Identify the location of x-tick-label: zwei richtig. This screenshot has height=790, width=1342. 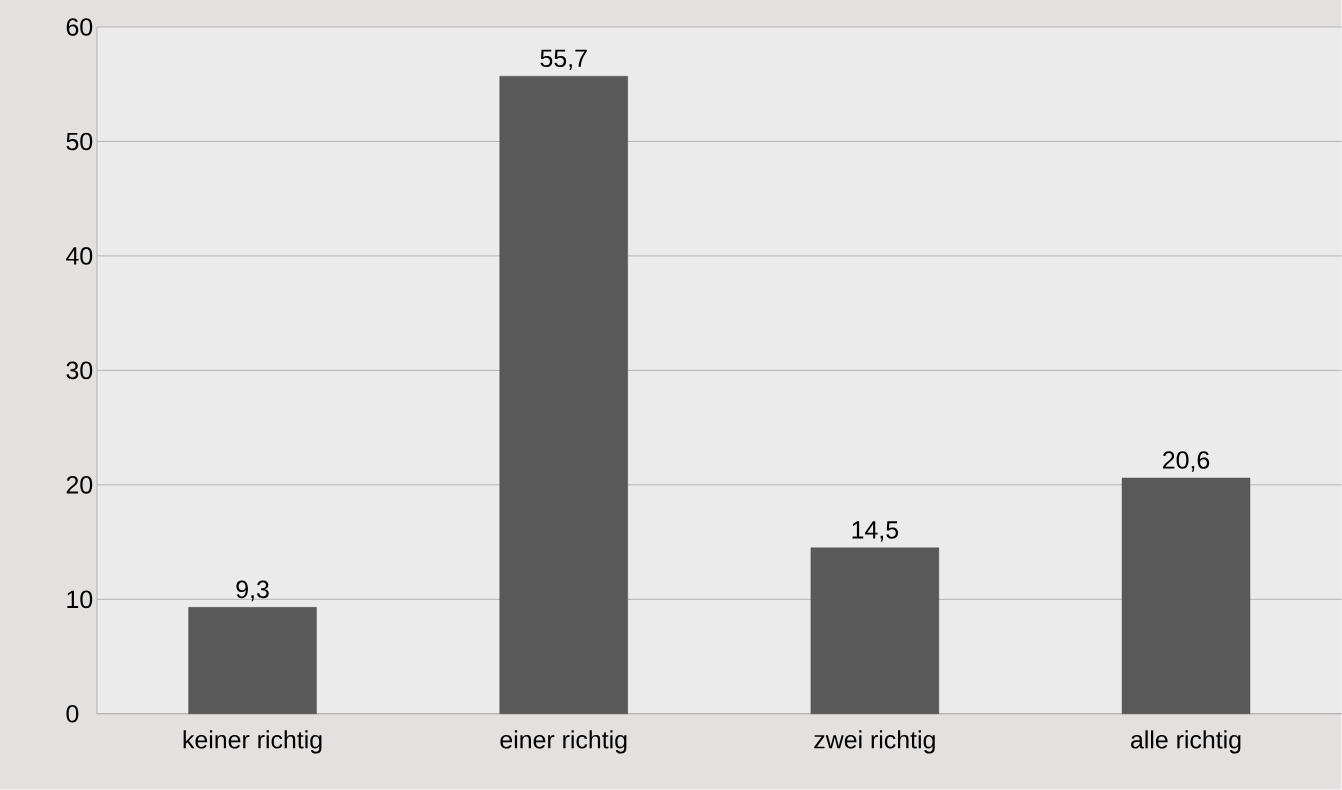
(874, 742).